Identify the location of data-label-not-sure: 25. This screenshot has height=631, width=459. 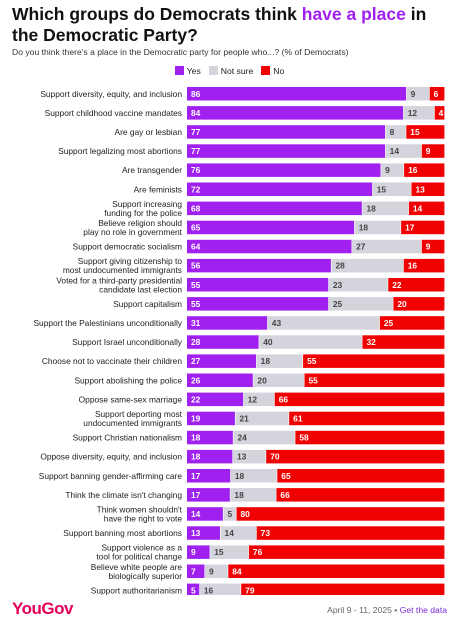
(338, 304).